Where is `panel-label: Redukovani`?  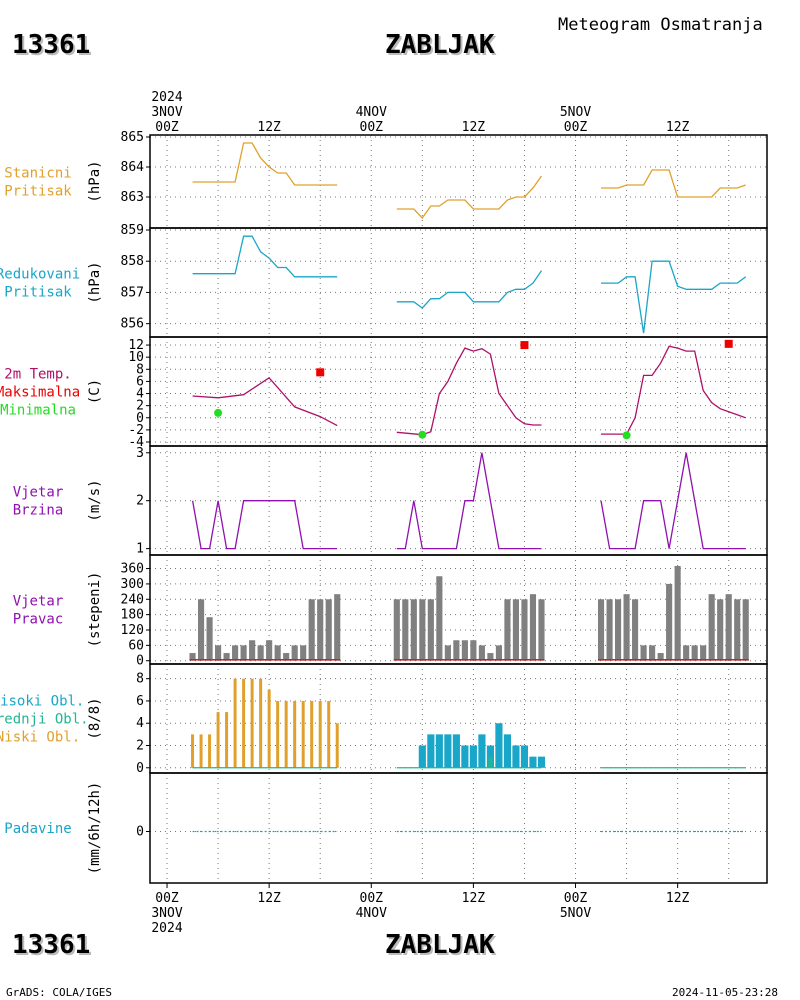 panel-label: Redukovani is located at coordinates (40, 275).